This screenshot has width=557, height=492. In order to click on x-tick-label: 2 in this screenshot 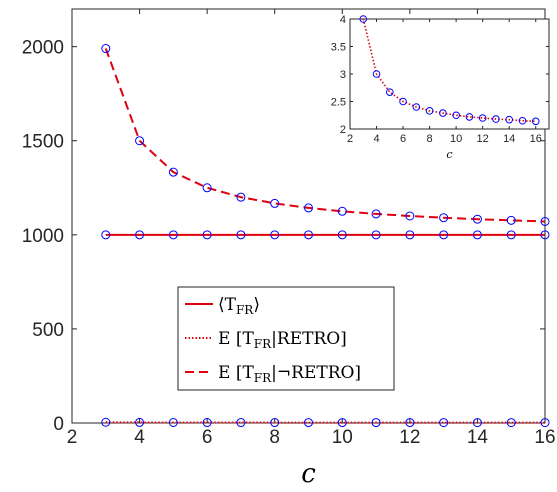, I will do `click(72, 437)`.